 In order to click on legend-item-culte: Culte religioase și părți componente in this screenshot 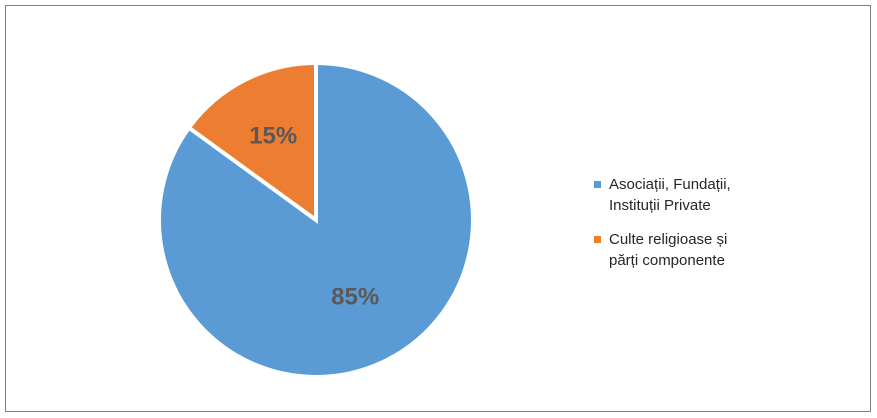, I will do `click(691, 250)`.